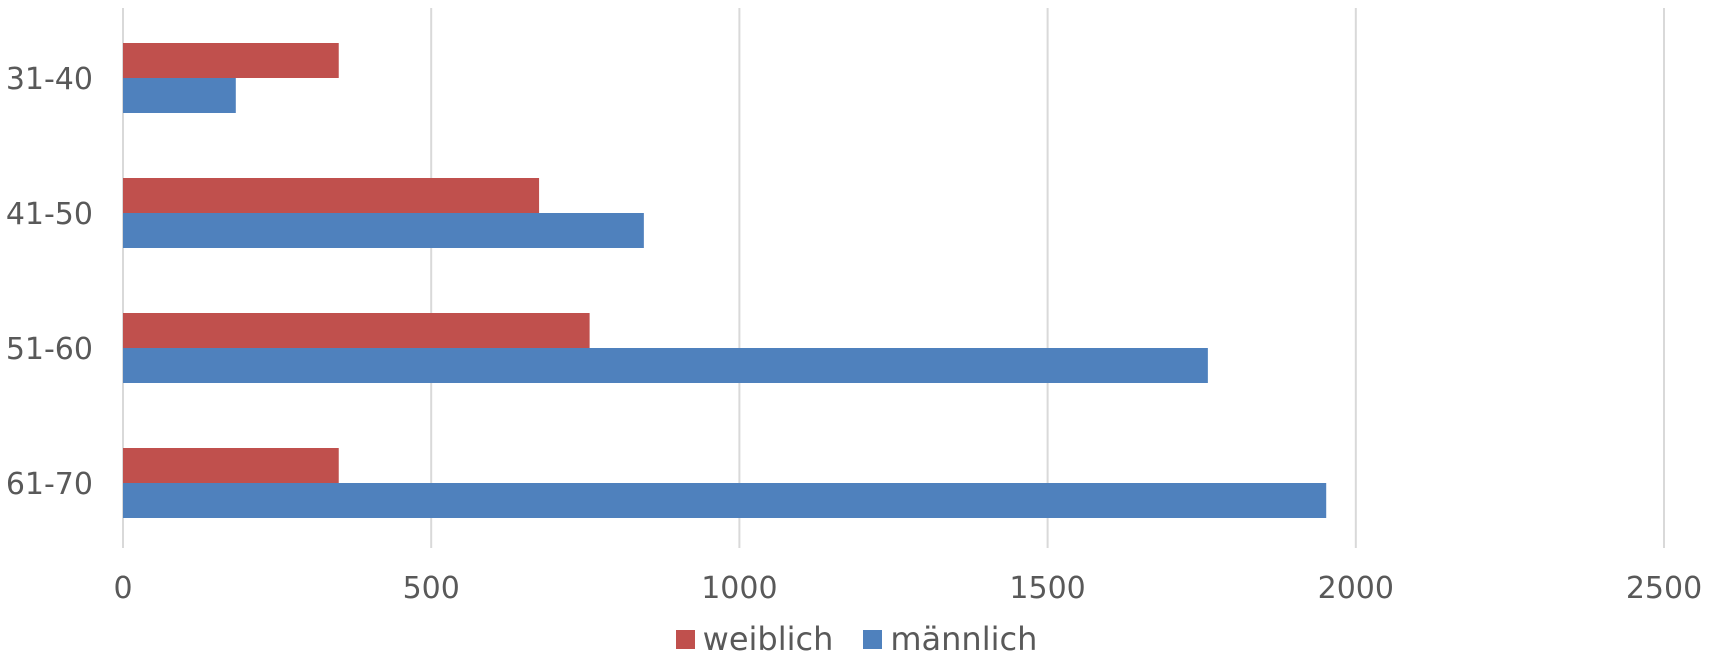 This screenshot has width=1713, height=664. I want to click on legend-label-maennlich: männlich, so click(964, 639).